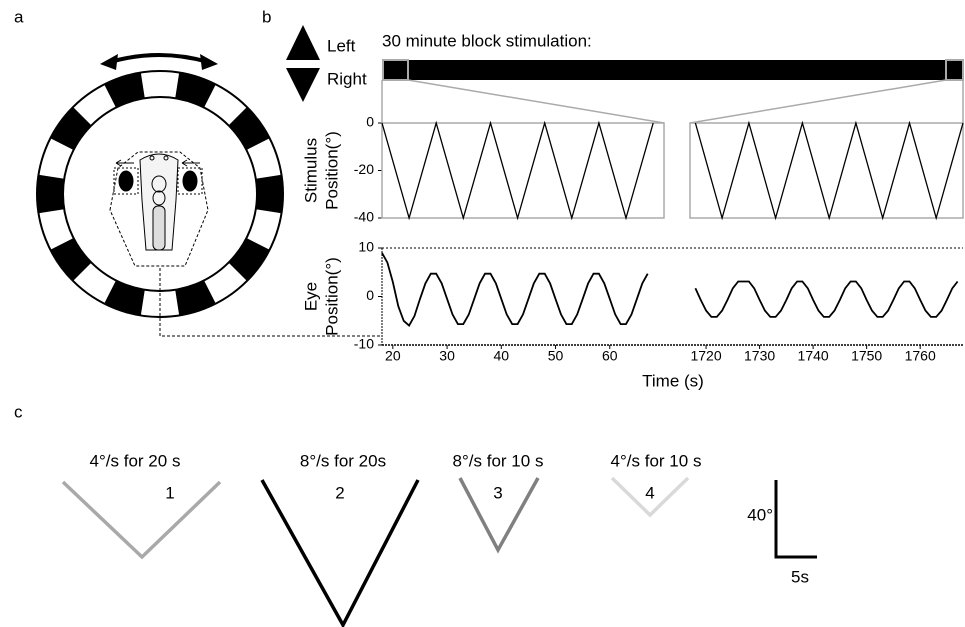 The image size is (965, 627). What do you see at coordinates (135, 460) in the screenshot?
I see `profile-label: 4°/s for 20 s` at bounding box center [135, 460].